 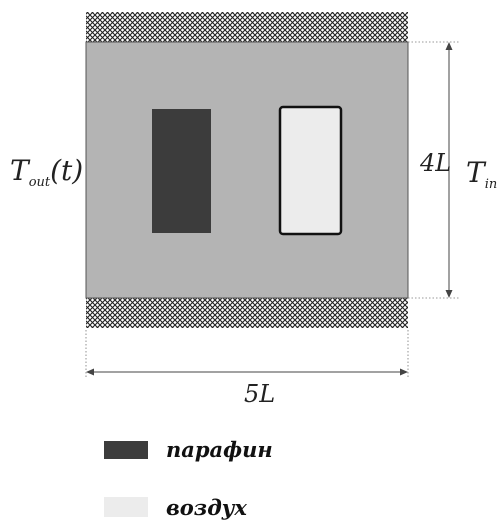 What do you see at coordinates (126, 507) in the screenshot?
I see `legend-air-swatch` at bounding box center [126, 507].